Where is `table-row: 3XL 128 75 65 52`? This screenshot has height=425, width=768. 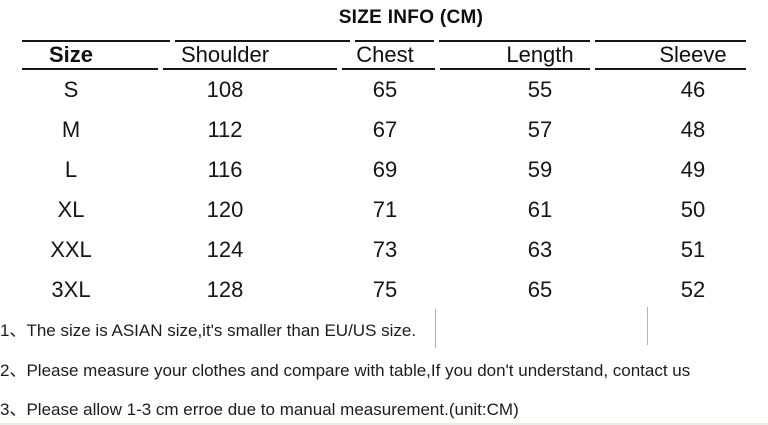 table-row: 3XL 128 75 65 52 is located at coordinates (384, 290).